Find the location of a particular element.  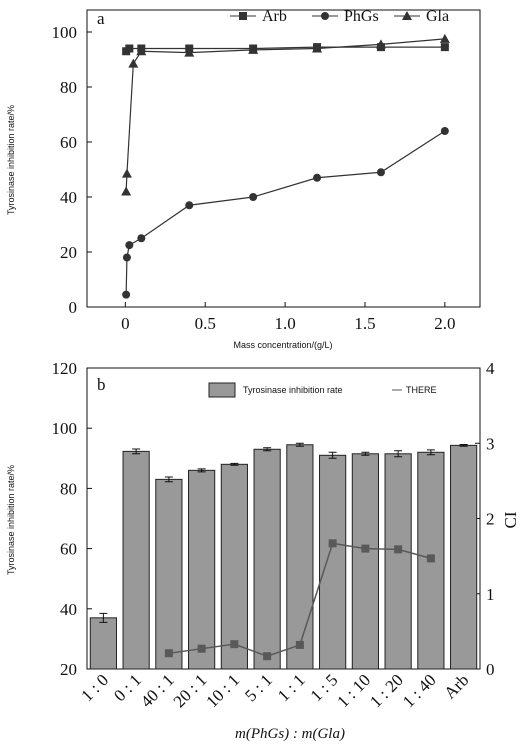

legend-label: Tyrosinase inhibition rate is located at coordinates (293, 390).